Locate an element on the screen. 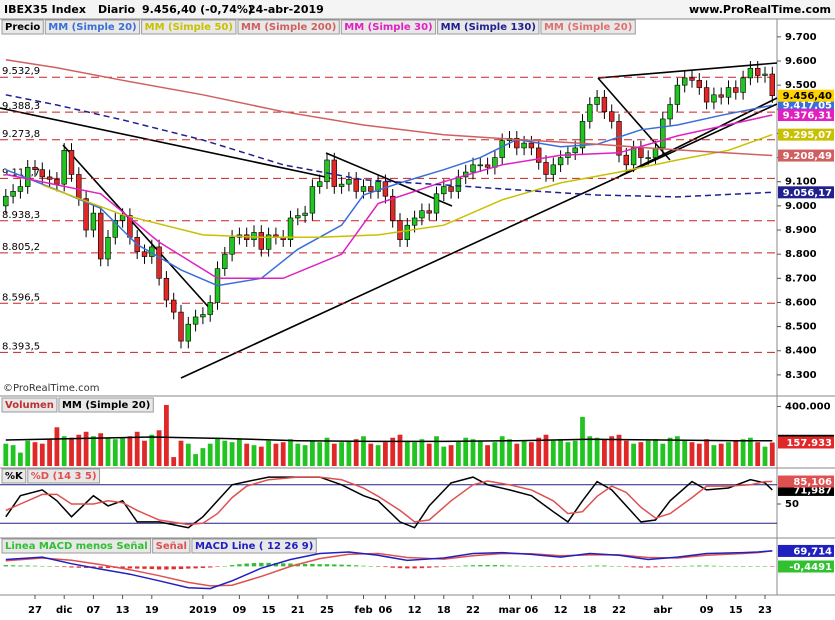  trend-line is located at coordinates (698, 137).